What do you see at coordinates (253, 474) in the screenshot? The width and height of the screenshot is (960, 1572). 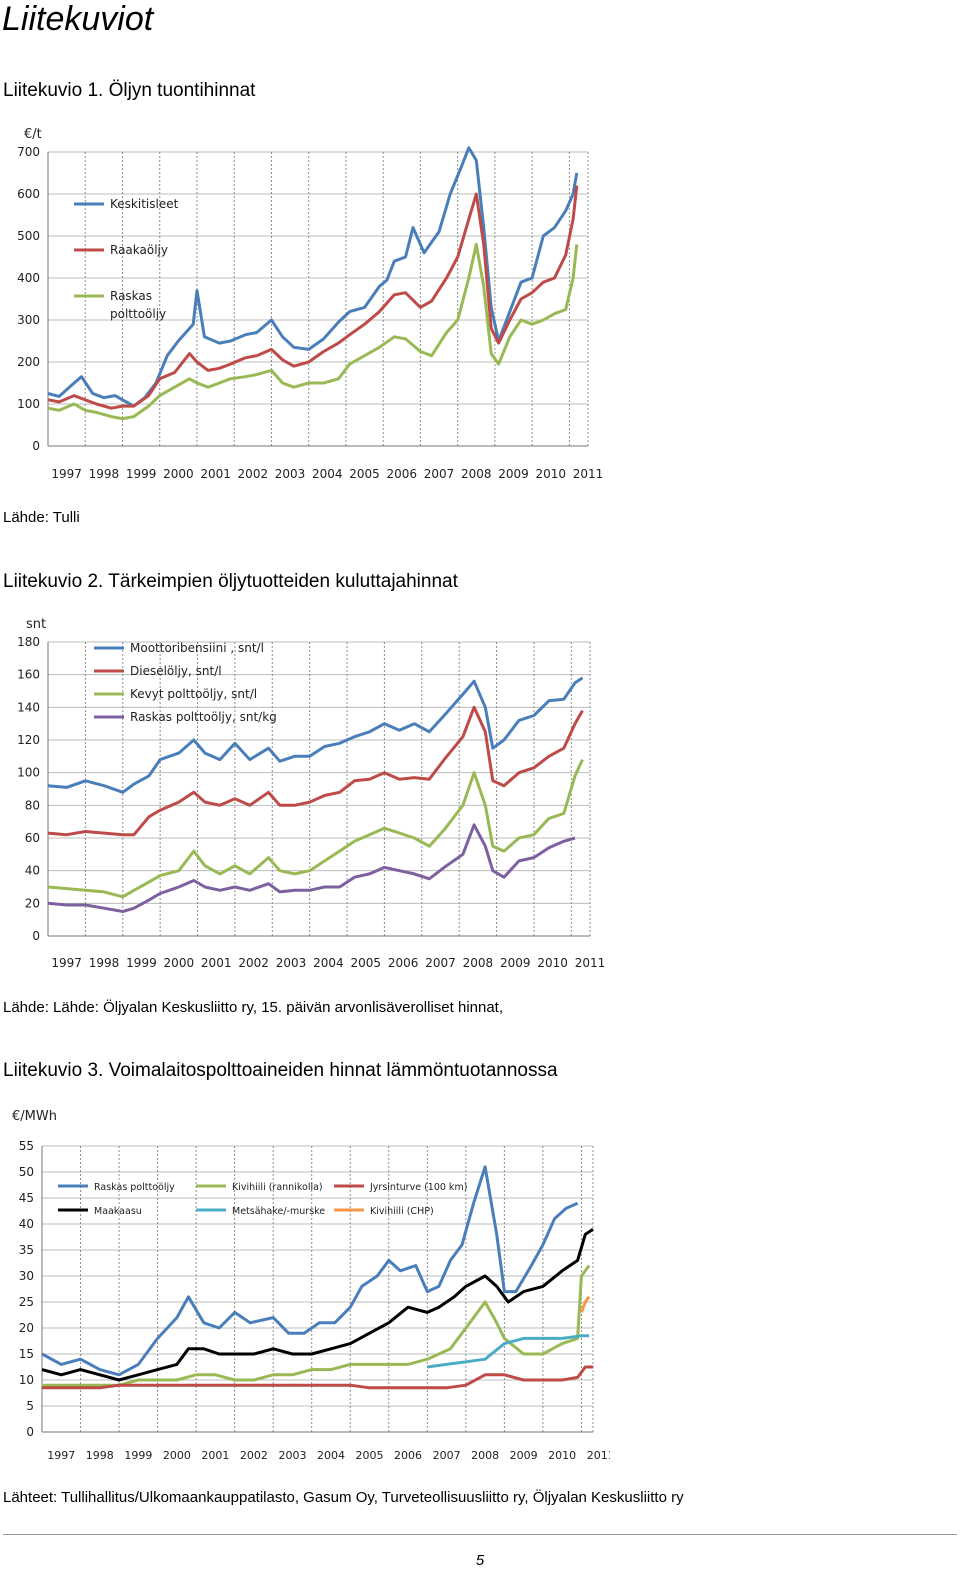 I see `x-tick-label: 2002` at bounding box center [253, 474].